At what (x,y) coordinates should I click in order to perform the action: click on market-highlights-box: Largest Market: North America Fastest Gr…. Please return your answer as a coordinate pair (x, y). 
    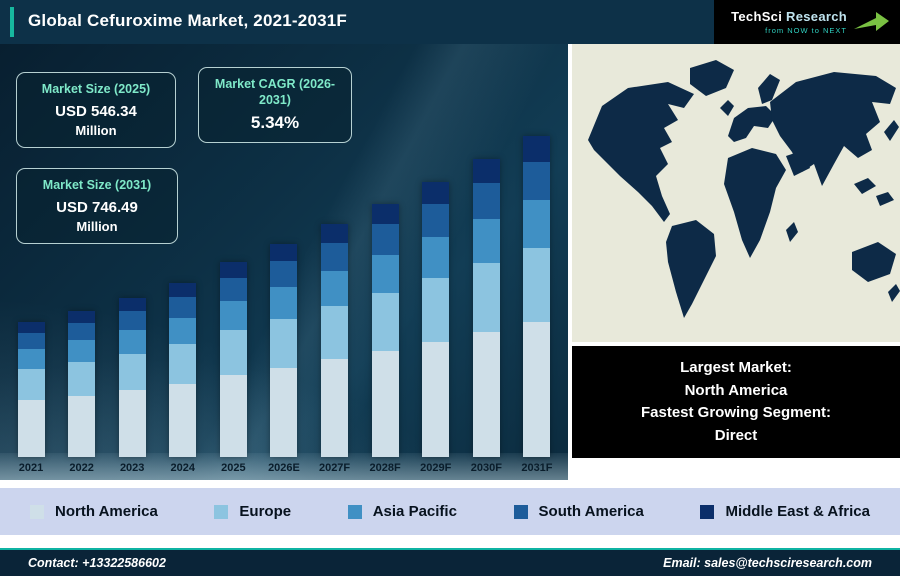
    Looking at the image, I should click on (736, 402).